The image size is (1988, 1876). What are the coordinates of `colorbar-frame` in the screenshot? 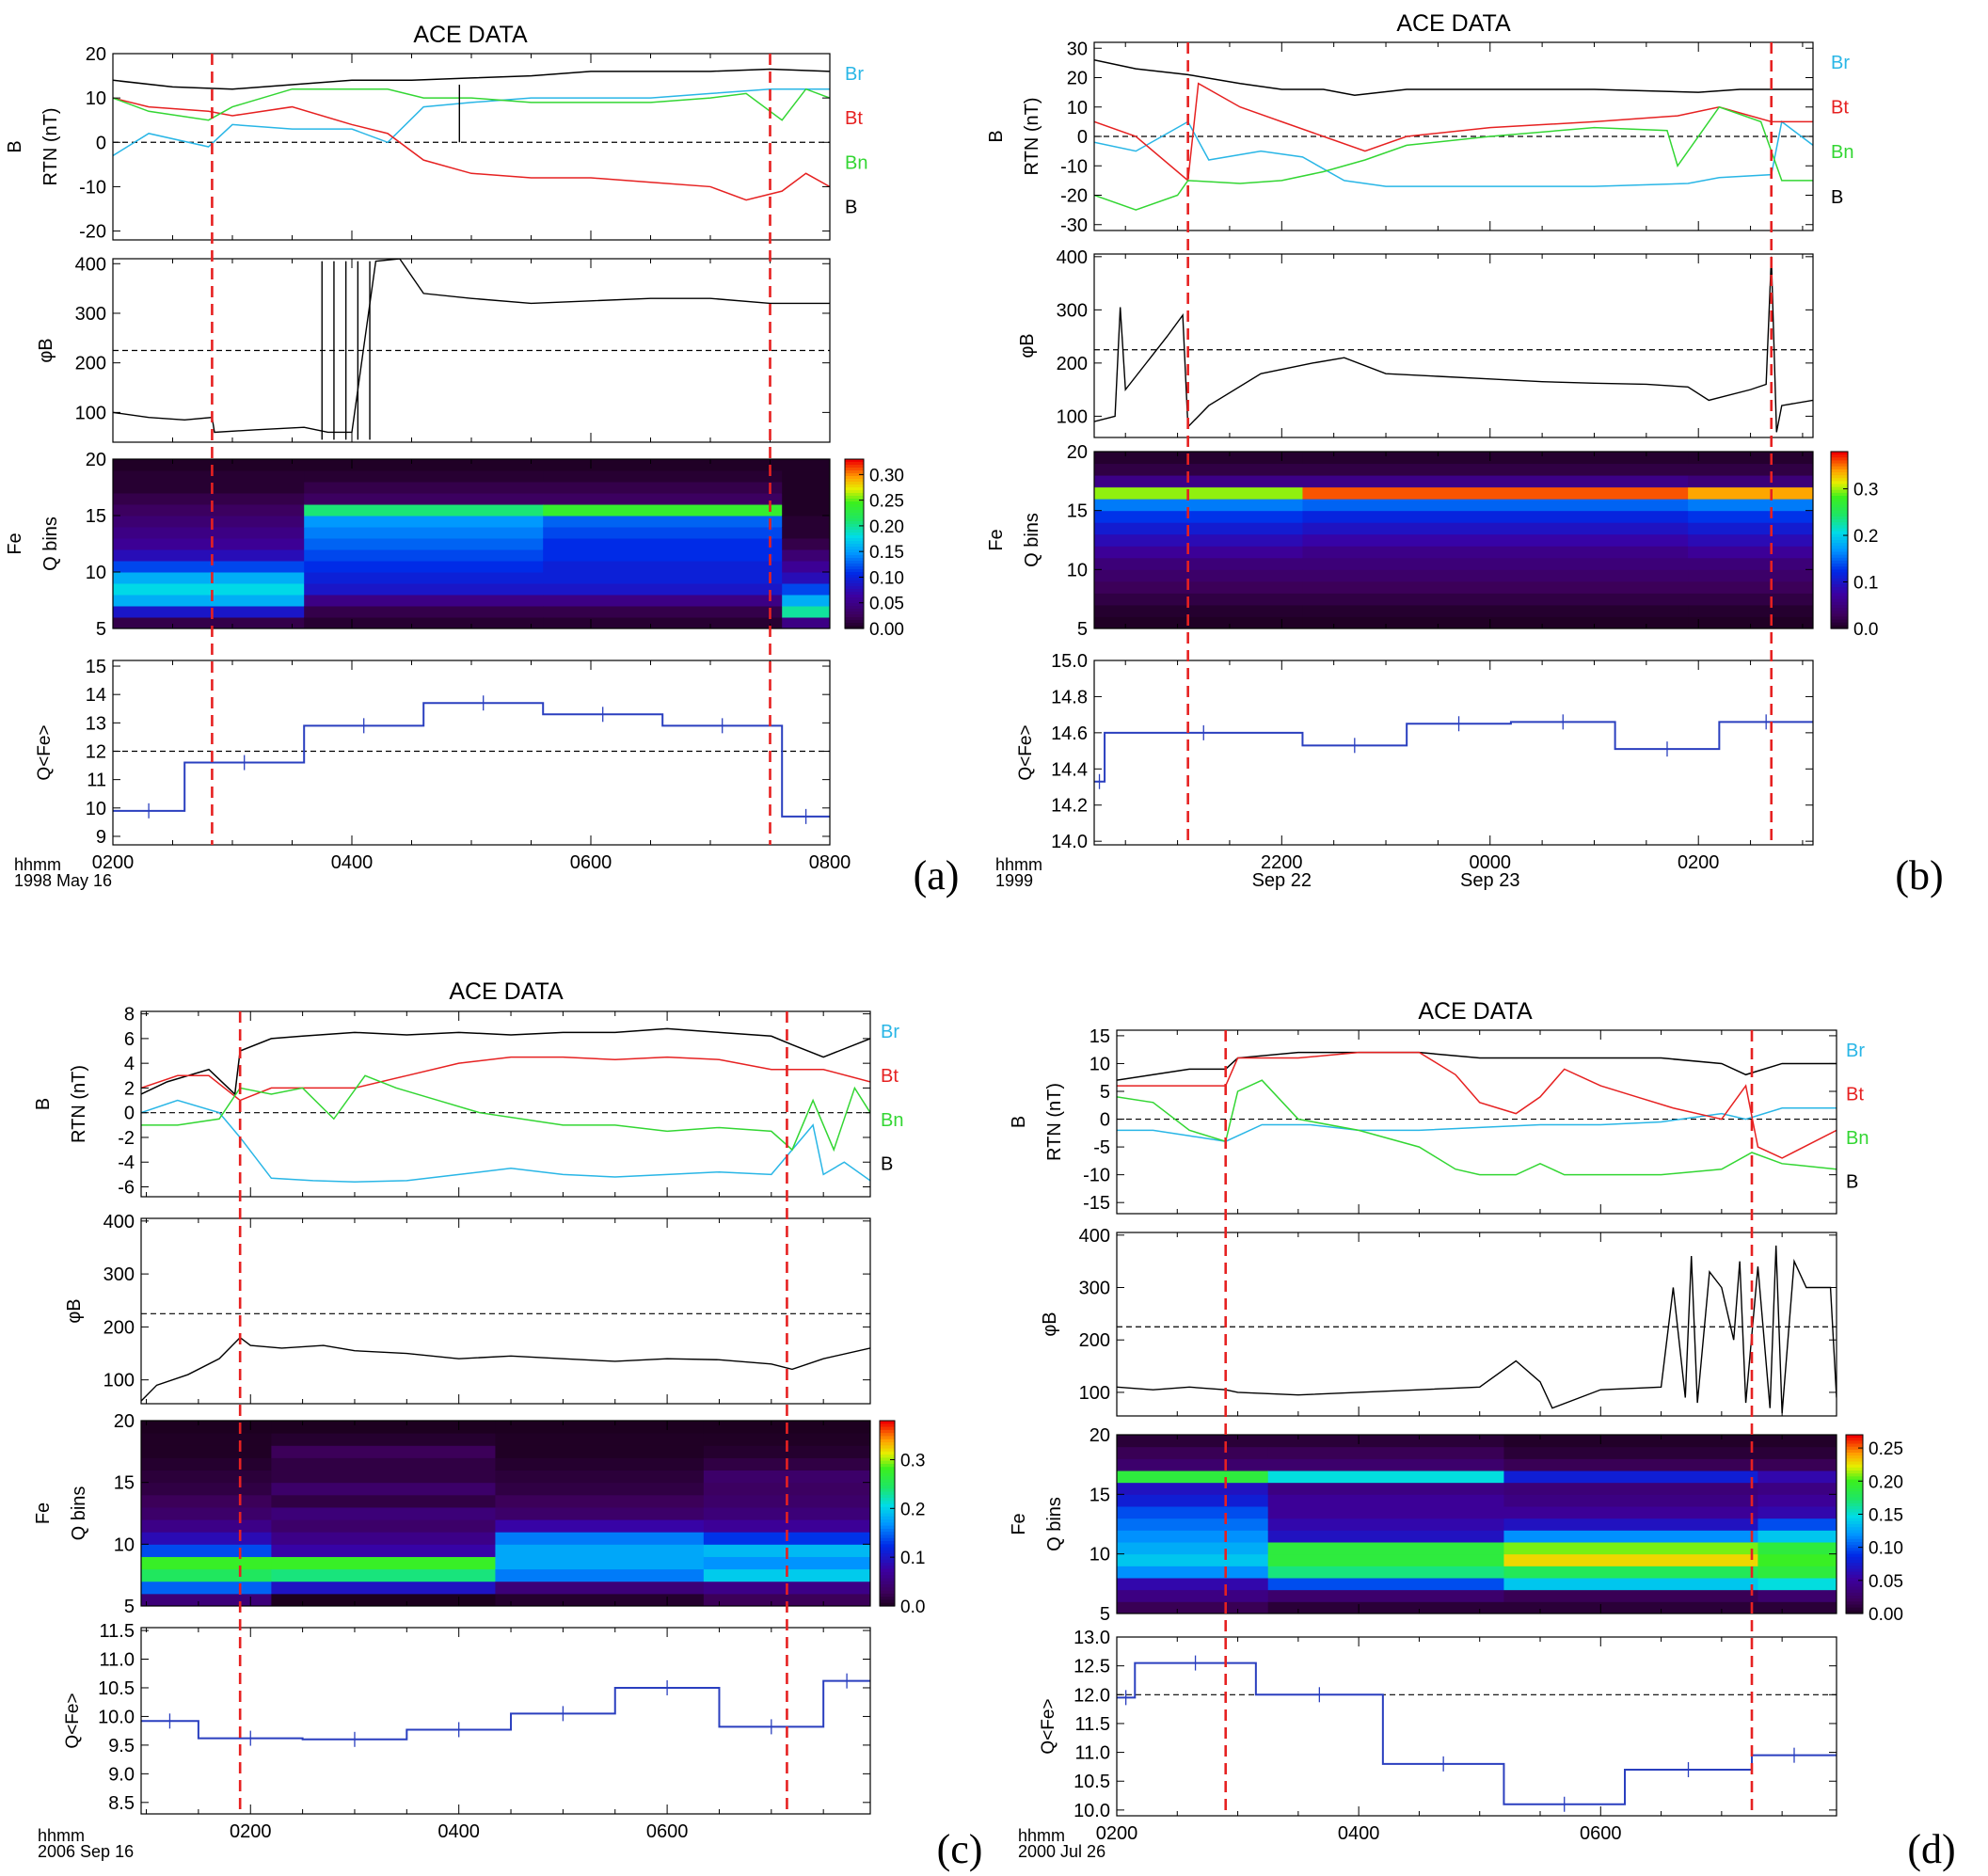 It's located at (887, 1513).